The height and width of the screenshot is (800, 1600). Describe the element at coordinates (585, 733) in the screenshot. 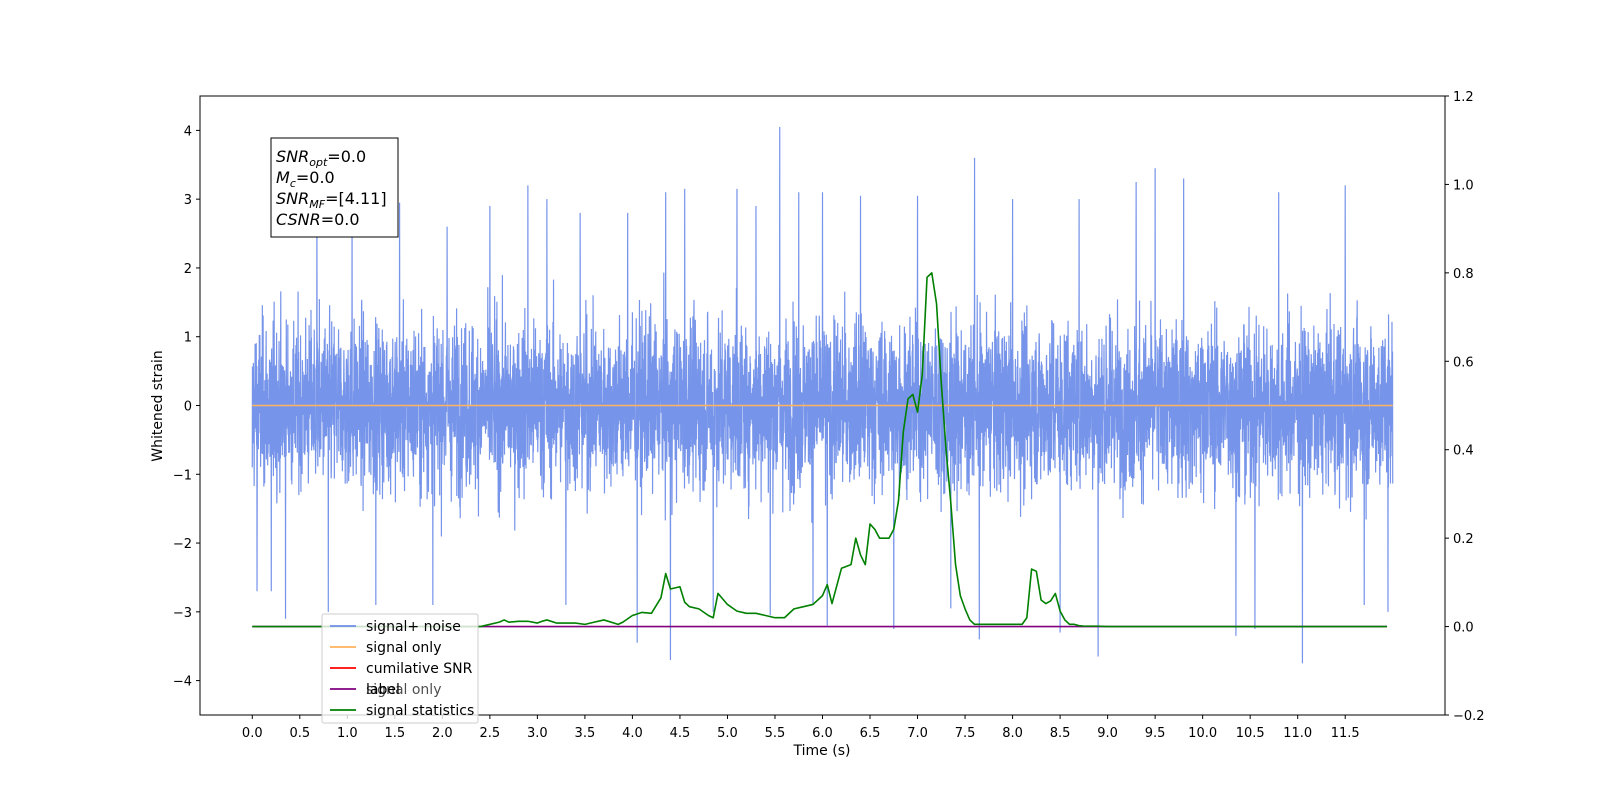

I see `x-tick-label: 3.5` at that location.